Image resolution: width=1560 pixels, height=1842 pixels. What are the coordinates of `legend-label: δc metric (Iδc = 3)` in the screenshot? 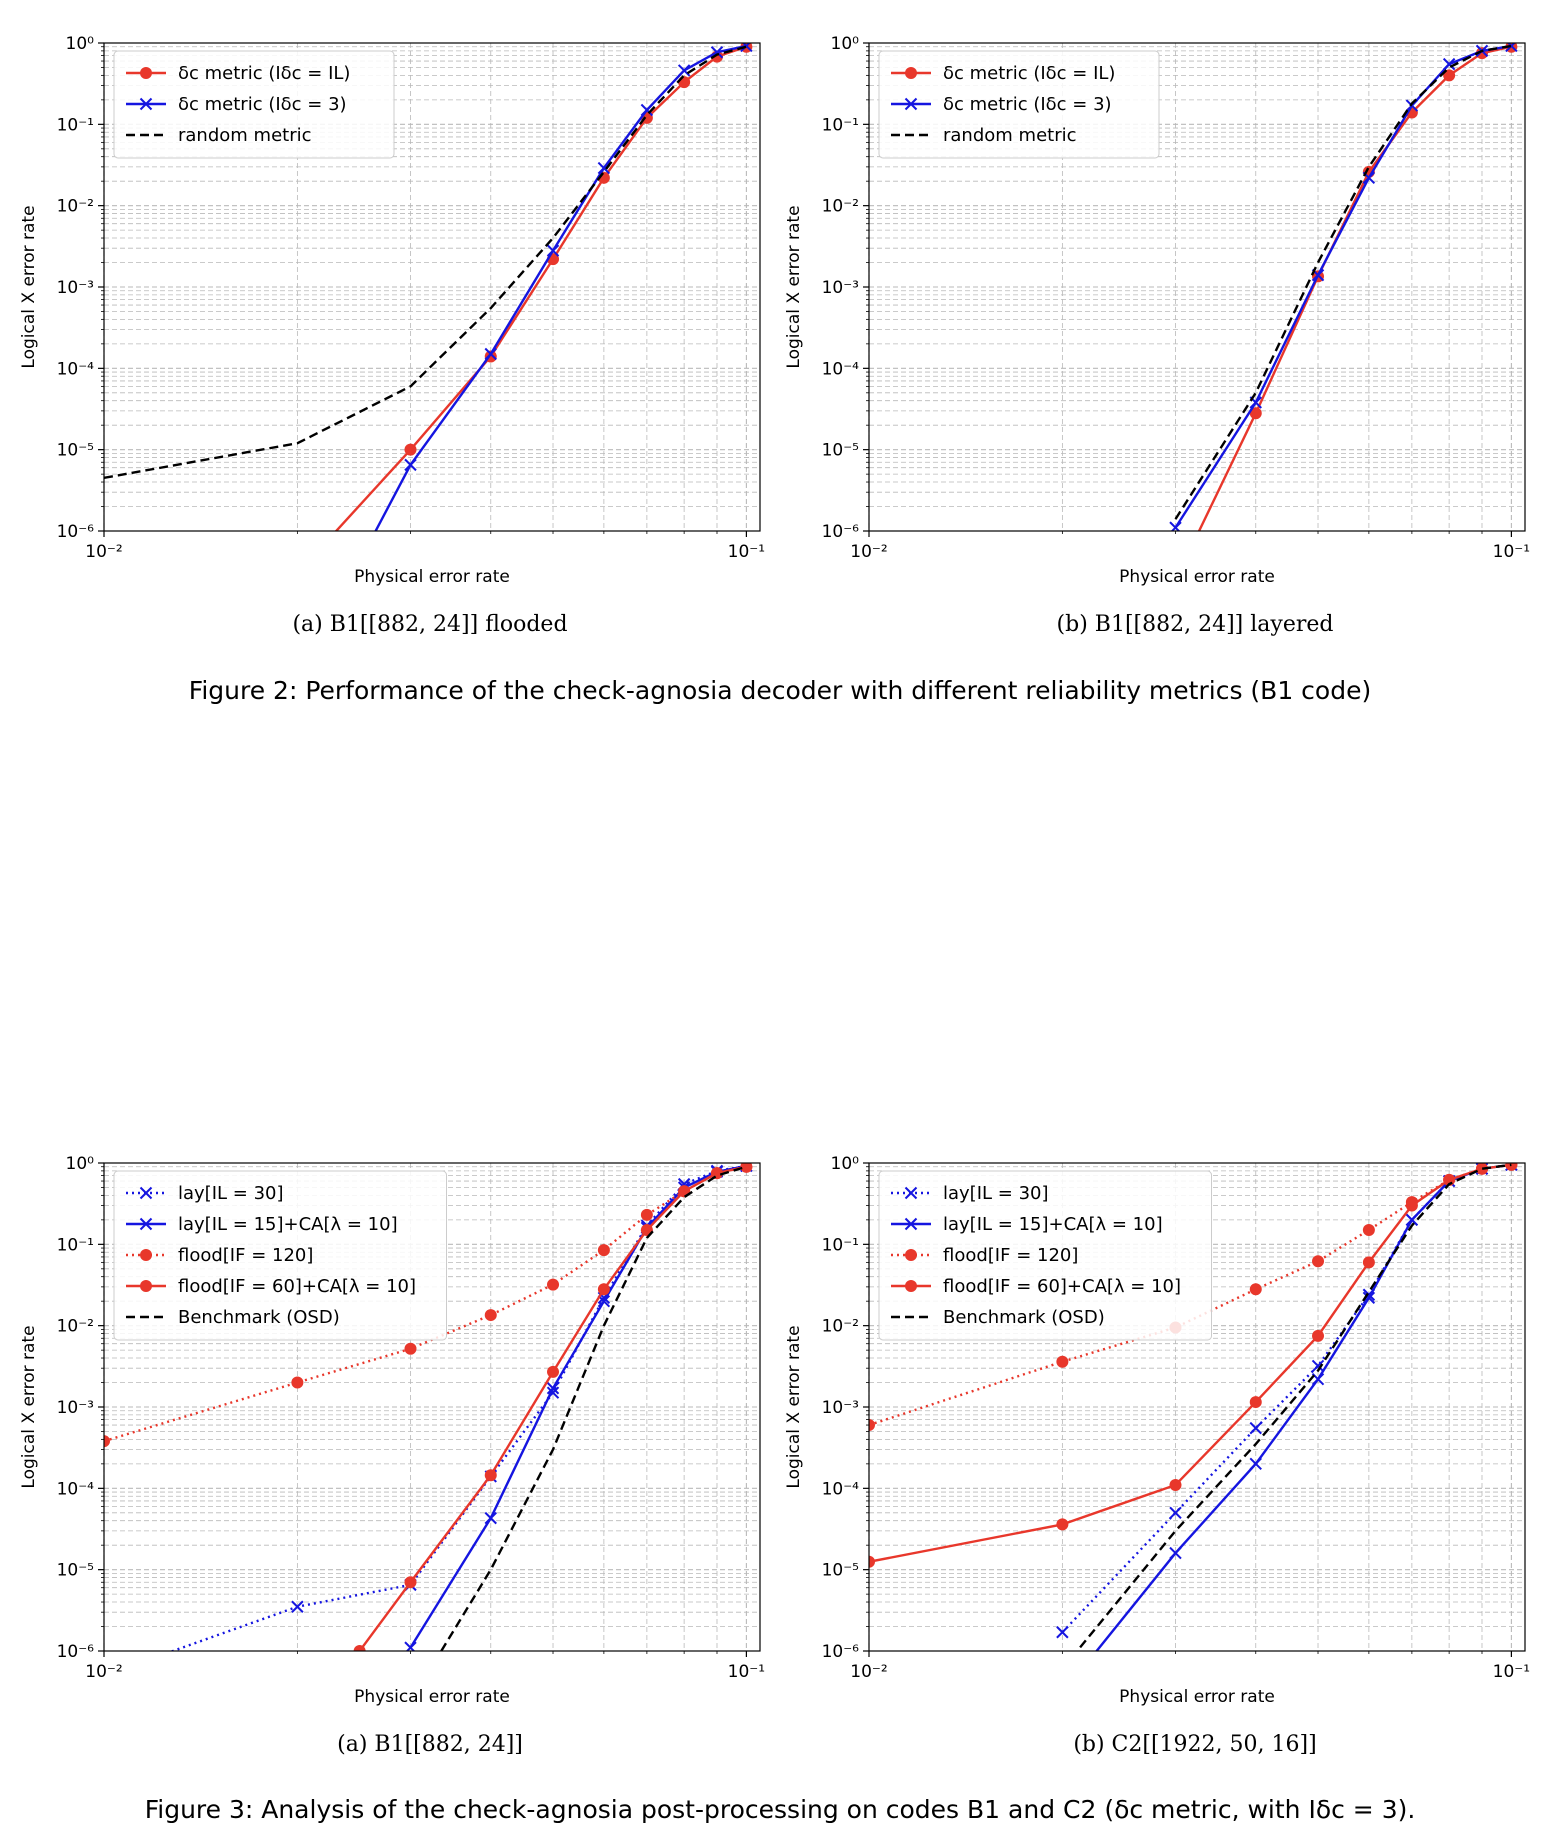 It's located at (1027, 104).